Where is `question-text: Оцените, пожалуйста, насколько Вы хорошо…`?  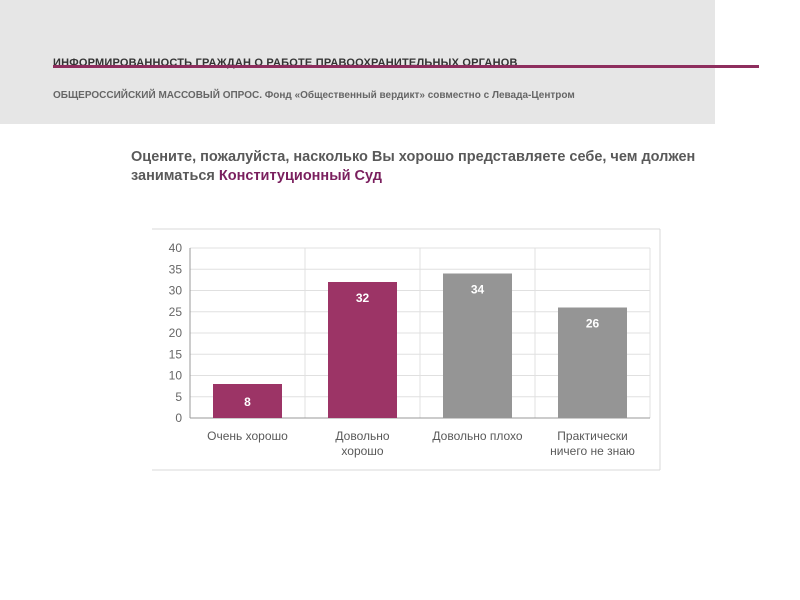
question-text: Оцените, пожалуйста, насколько Вы хорошо… is located at coordinates (456, 167).